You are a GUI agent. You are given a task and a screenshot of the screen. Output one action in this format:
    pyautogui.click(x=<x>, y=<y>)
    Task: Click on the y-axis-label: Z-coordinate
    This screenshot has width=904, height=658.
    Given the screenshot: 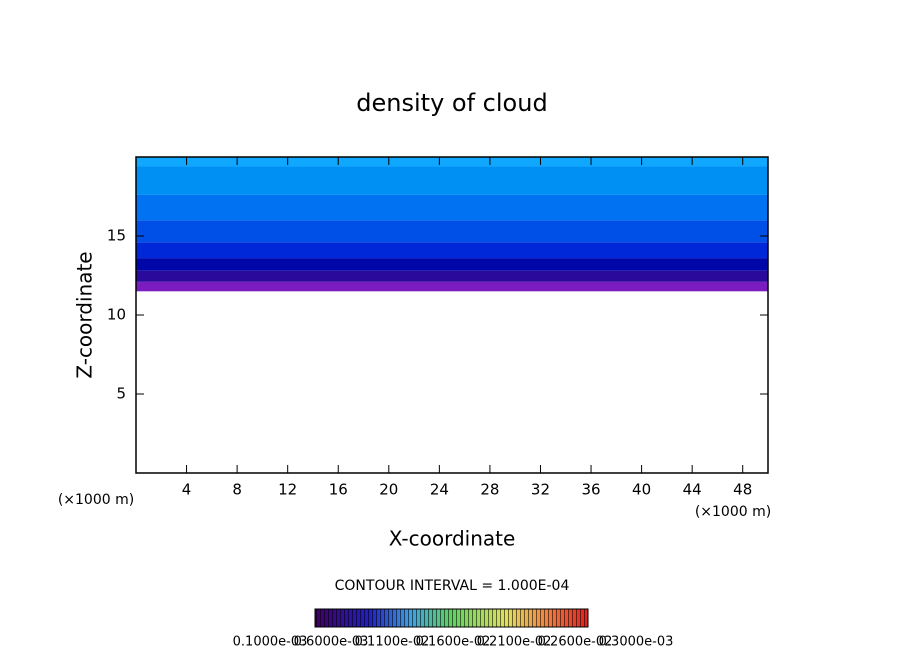 What is the action you would take?
    pyautogui.click(x=85, y=314)
    